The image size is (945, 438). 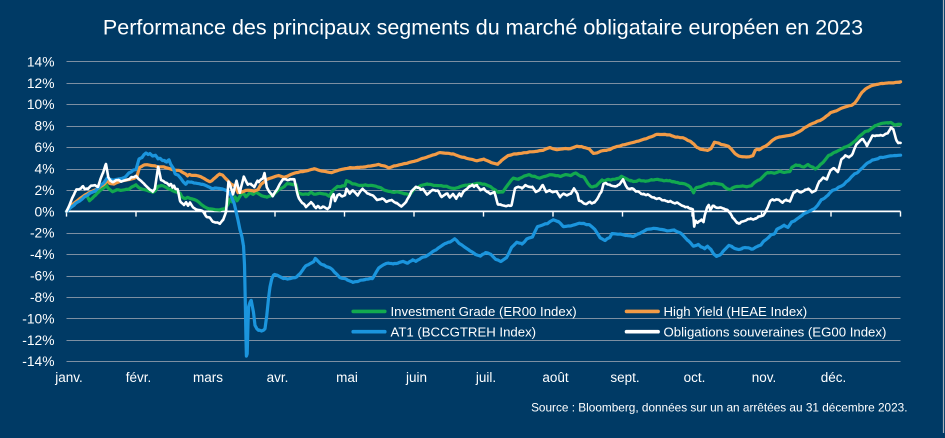 I want to click on svg-text: 0%, so click(x=45, y=211).